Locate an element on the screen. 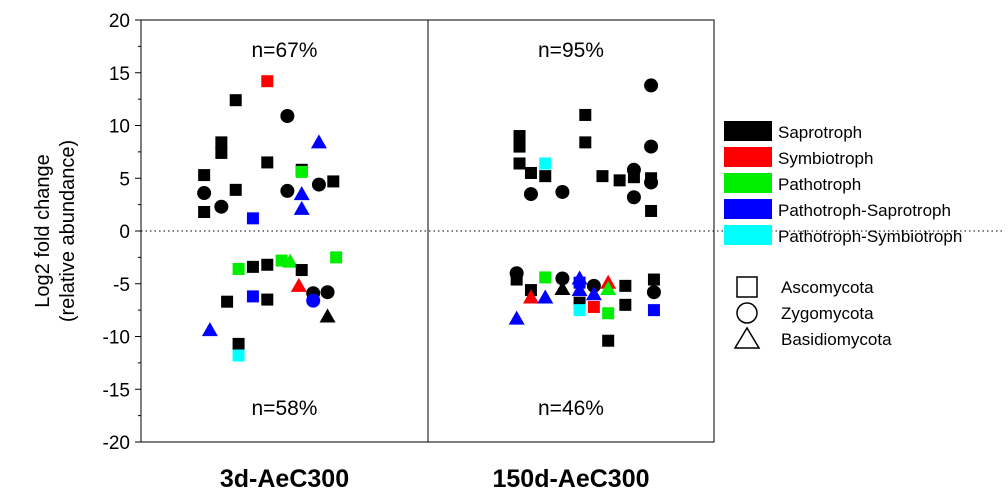 The image size is (1008, 502). legend-label: Pathotroph is located at coordinates (819, 184).